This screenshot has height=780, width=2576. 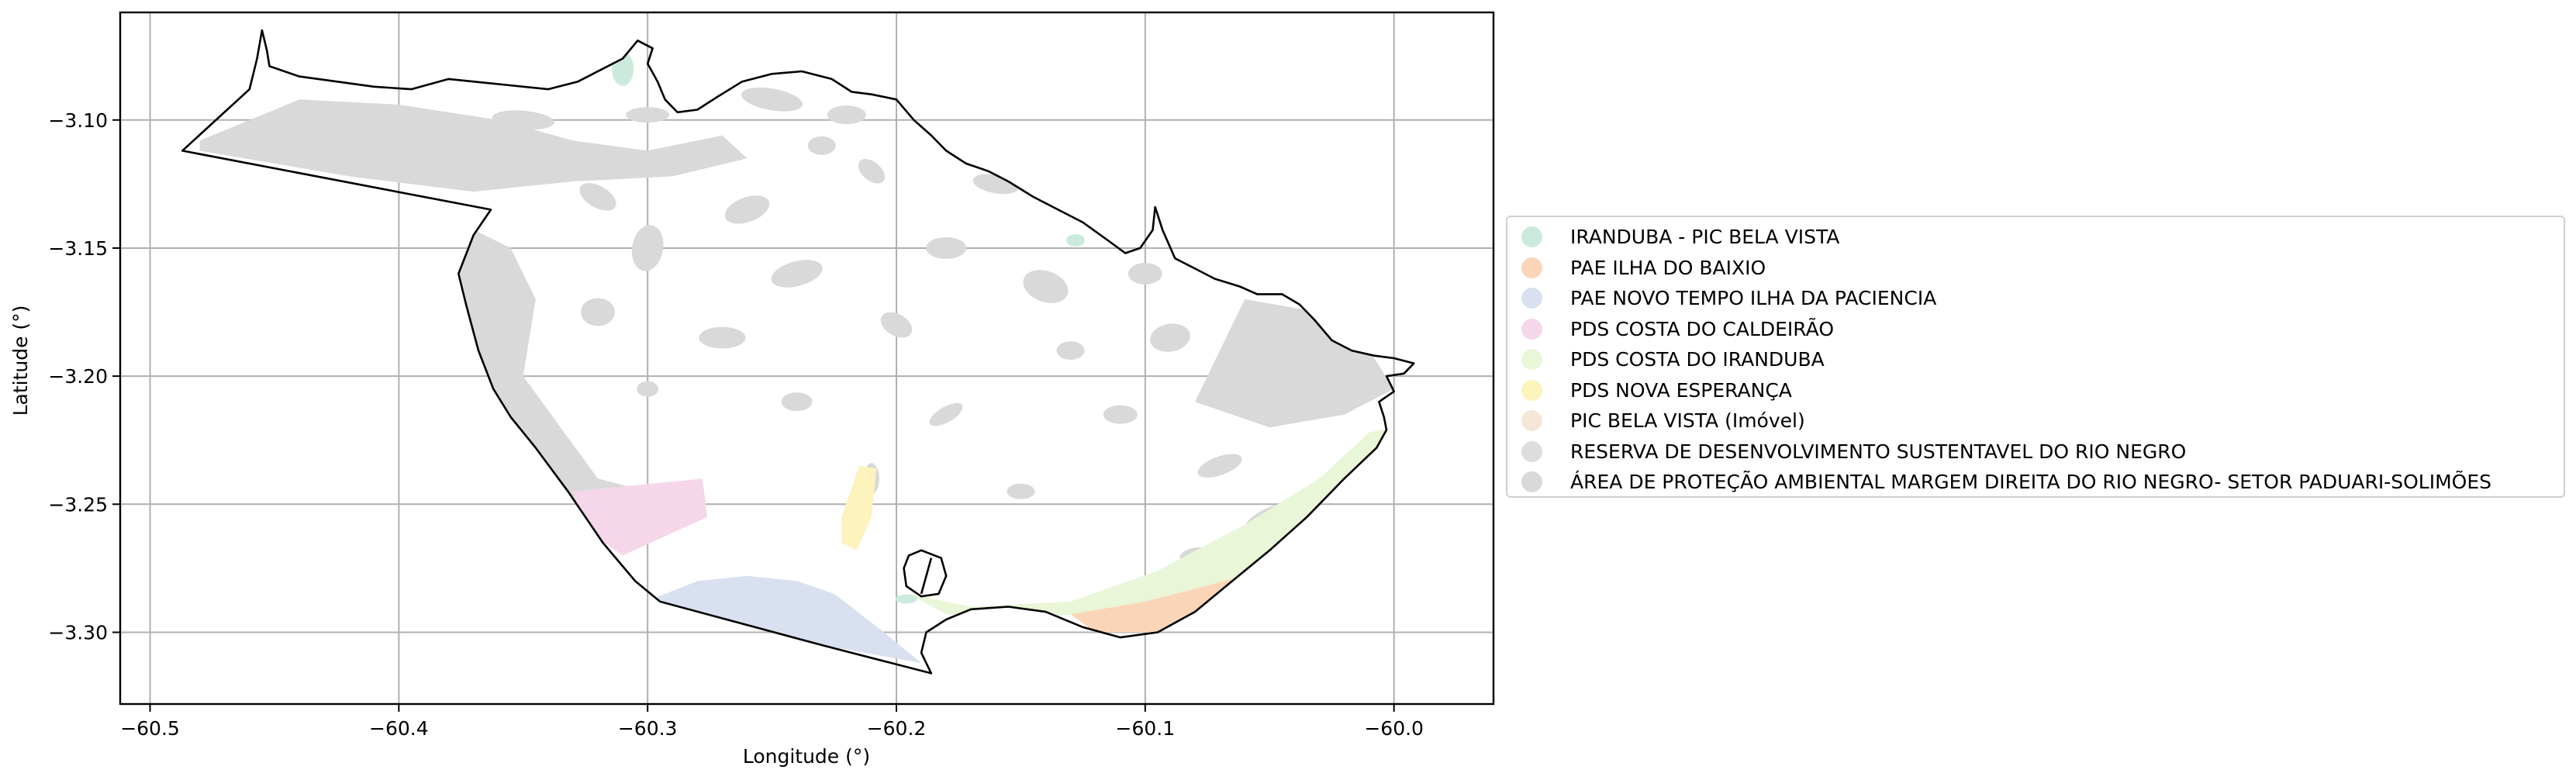 What do you see at coordinates (1688, 421) in the screenshot?
I see `legend-label: PIC BELA VISTA (Imóvel)` at bounding box center [1688, 421].